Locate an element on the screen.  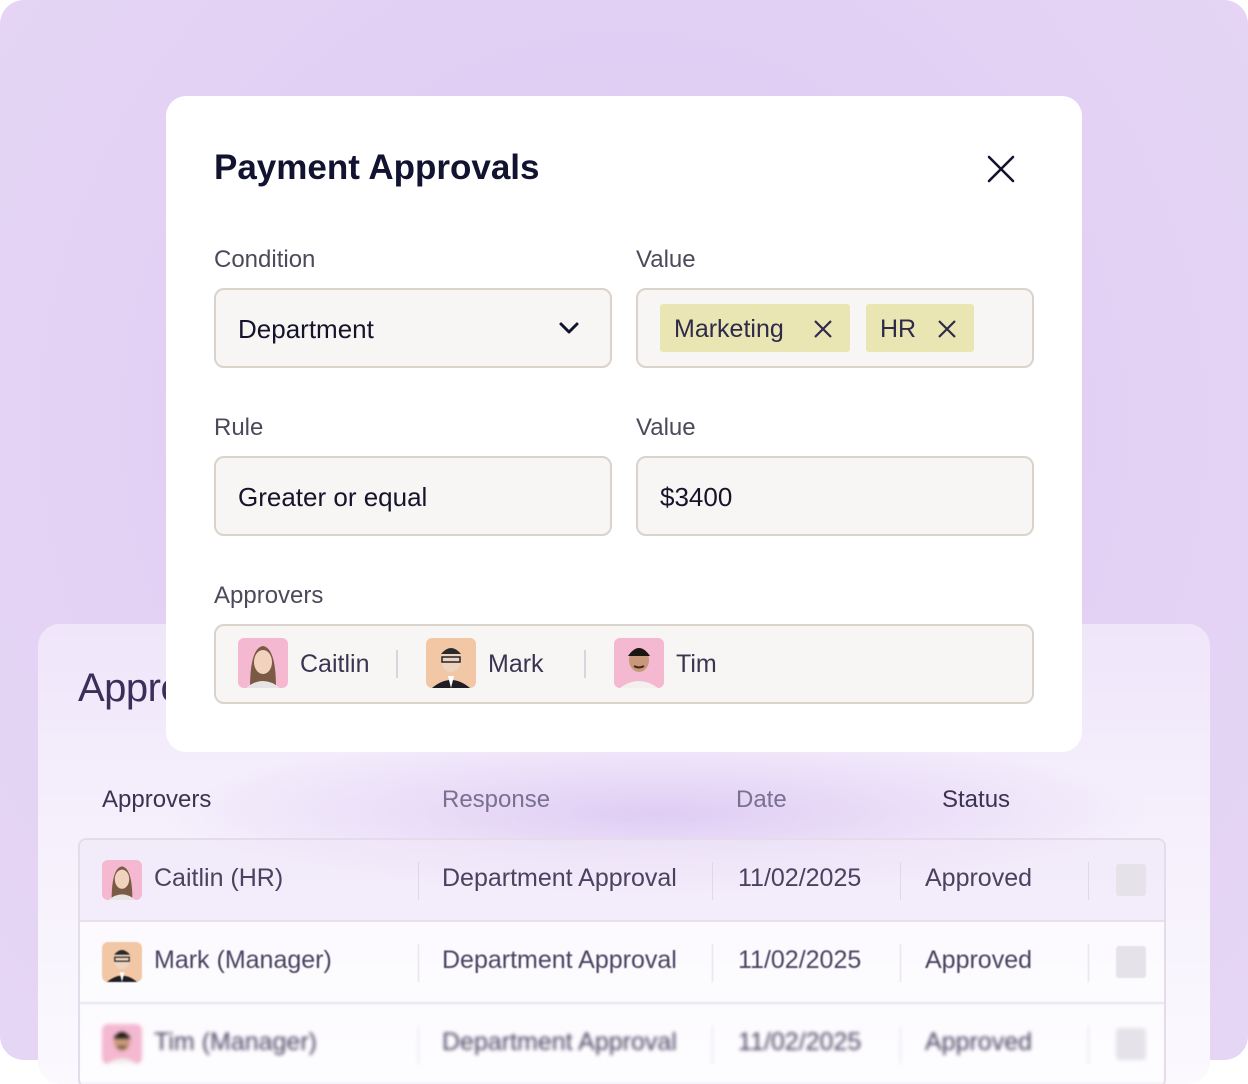
approvers-input: Caitlin Mark Tim is located at coordinates (624, 664).